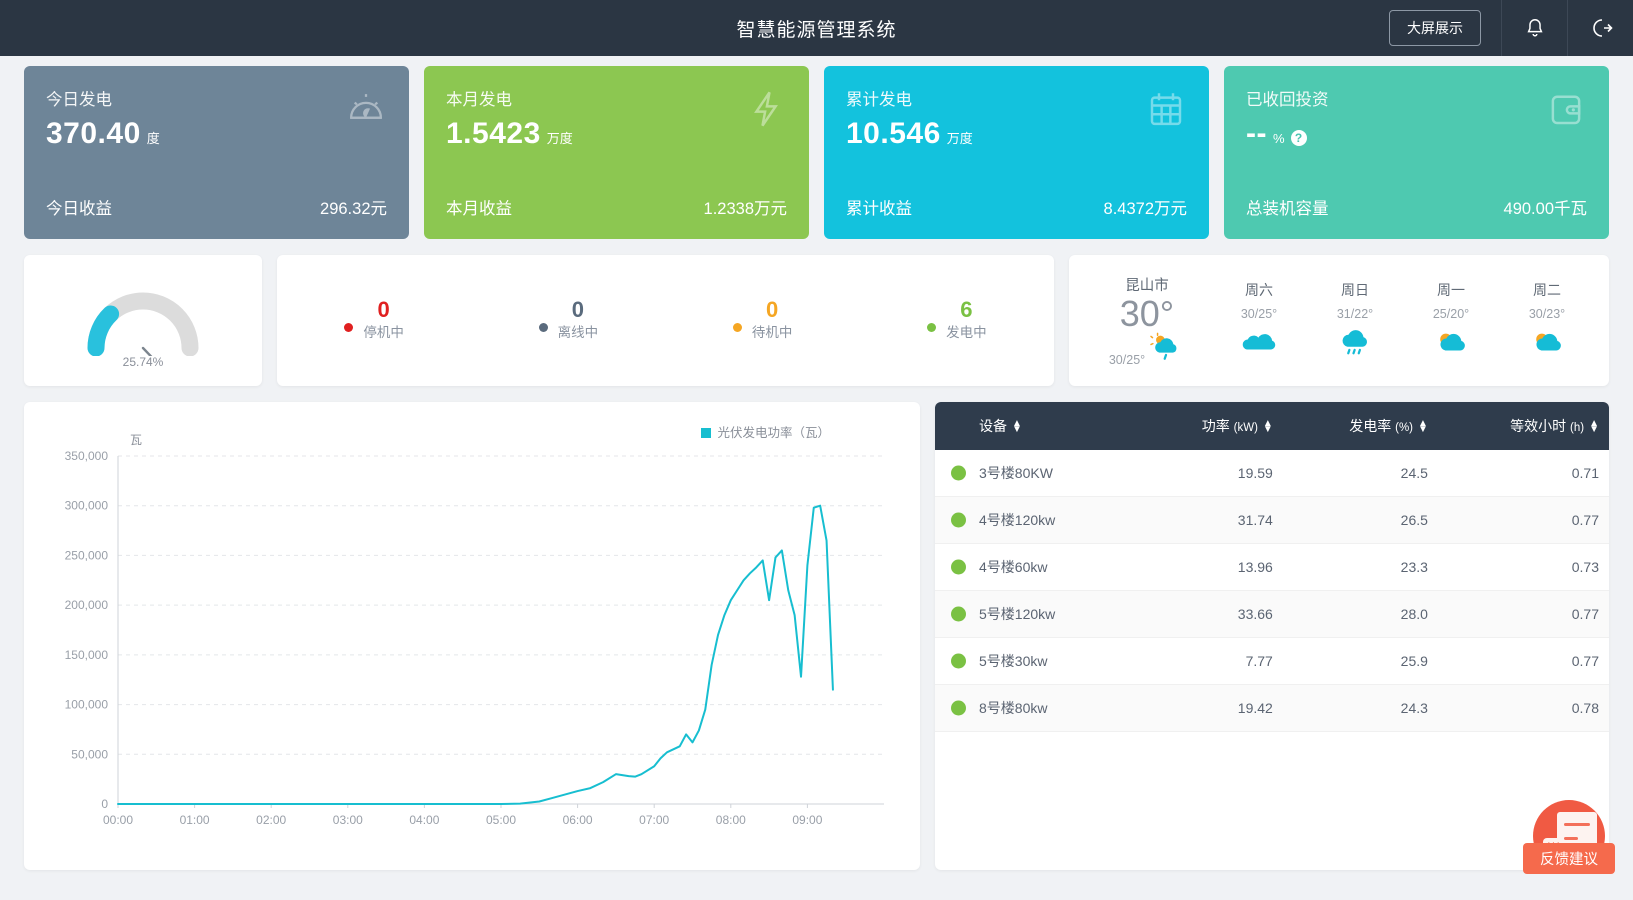  I want to click on table-row: 5号楼30kw 7.77 25.9 0.77, so click(1272, 661).